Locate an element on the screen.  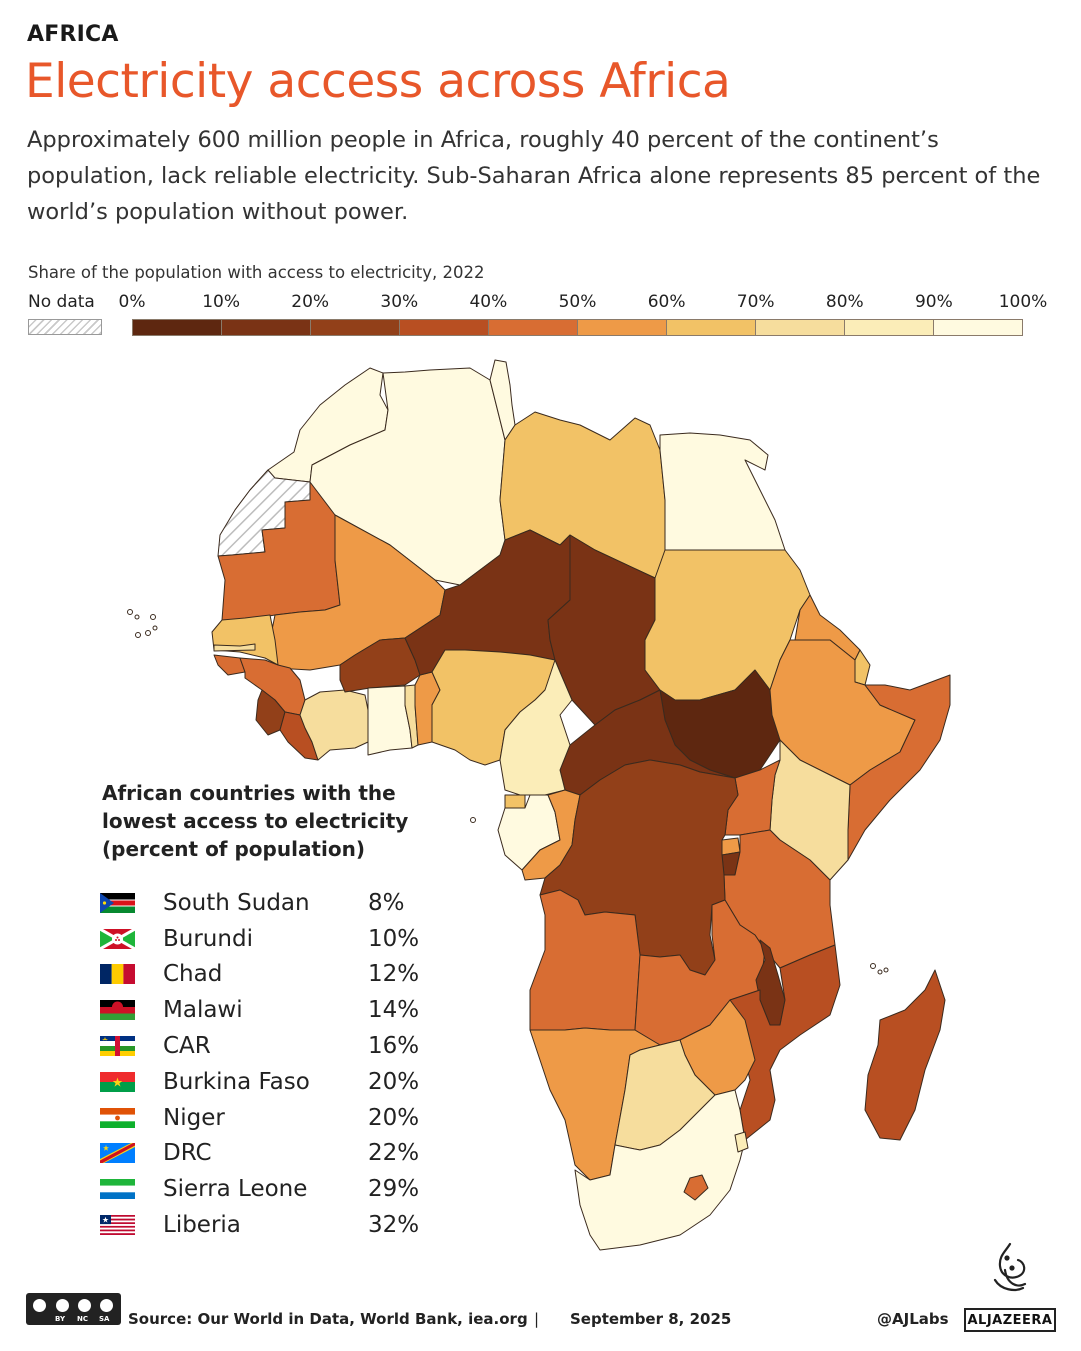
country-name: Burkina Faso is located at coordinates (236, 1081).